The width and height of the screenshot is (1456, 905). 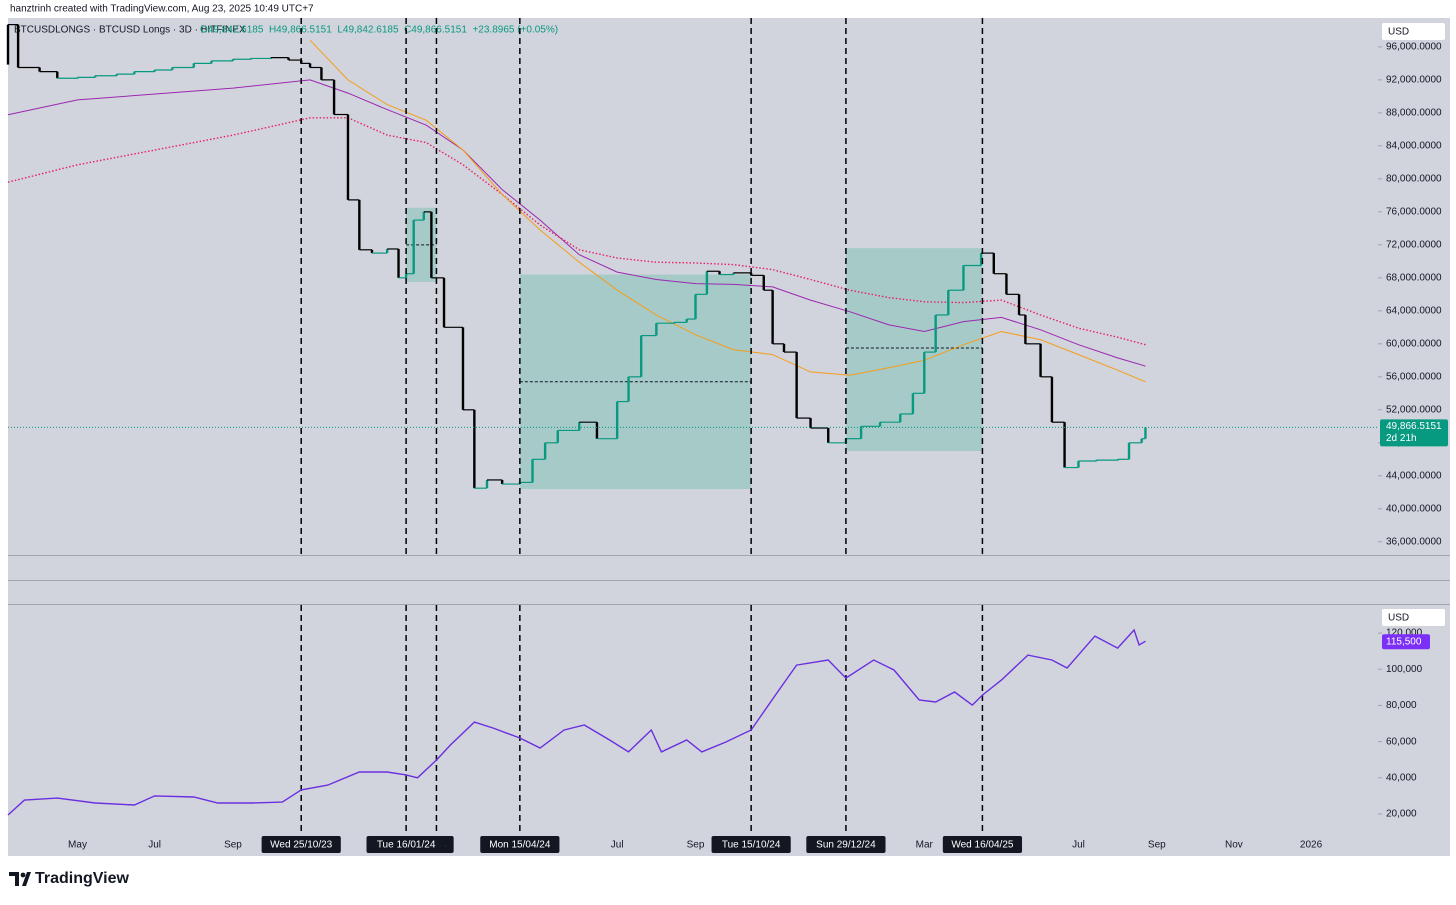 What do you see at coordinates (1414, 310) in the screenshot?
I see `y-tick-label: 64,000.0000` at bounding box center [1414, 310].